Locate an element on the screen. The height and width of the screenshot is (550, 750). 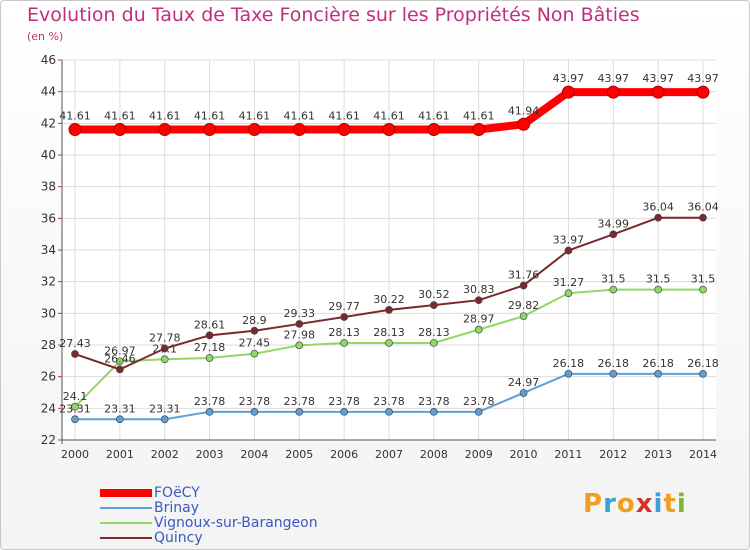
logo-letter: x is located at coordinates (644, 504).